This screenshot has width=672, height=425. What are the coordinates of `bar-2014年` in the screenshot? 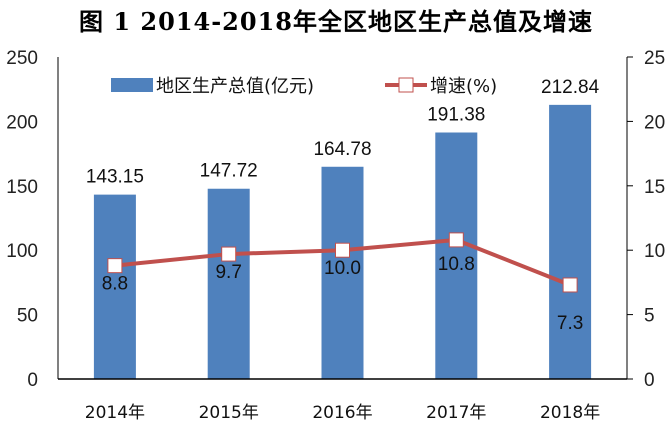 It's located at (114, 286).